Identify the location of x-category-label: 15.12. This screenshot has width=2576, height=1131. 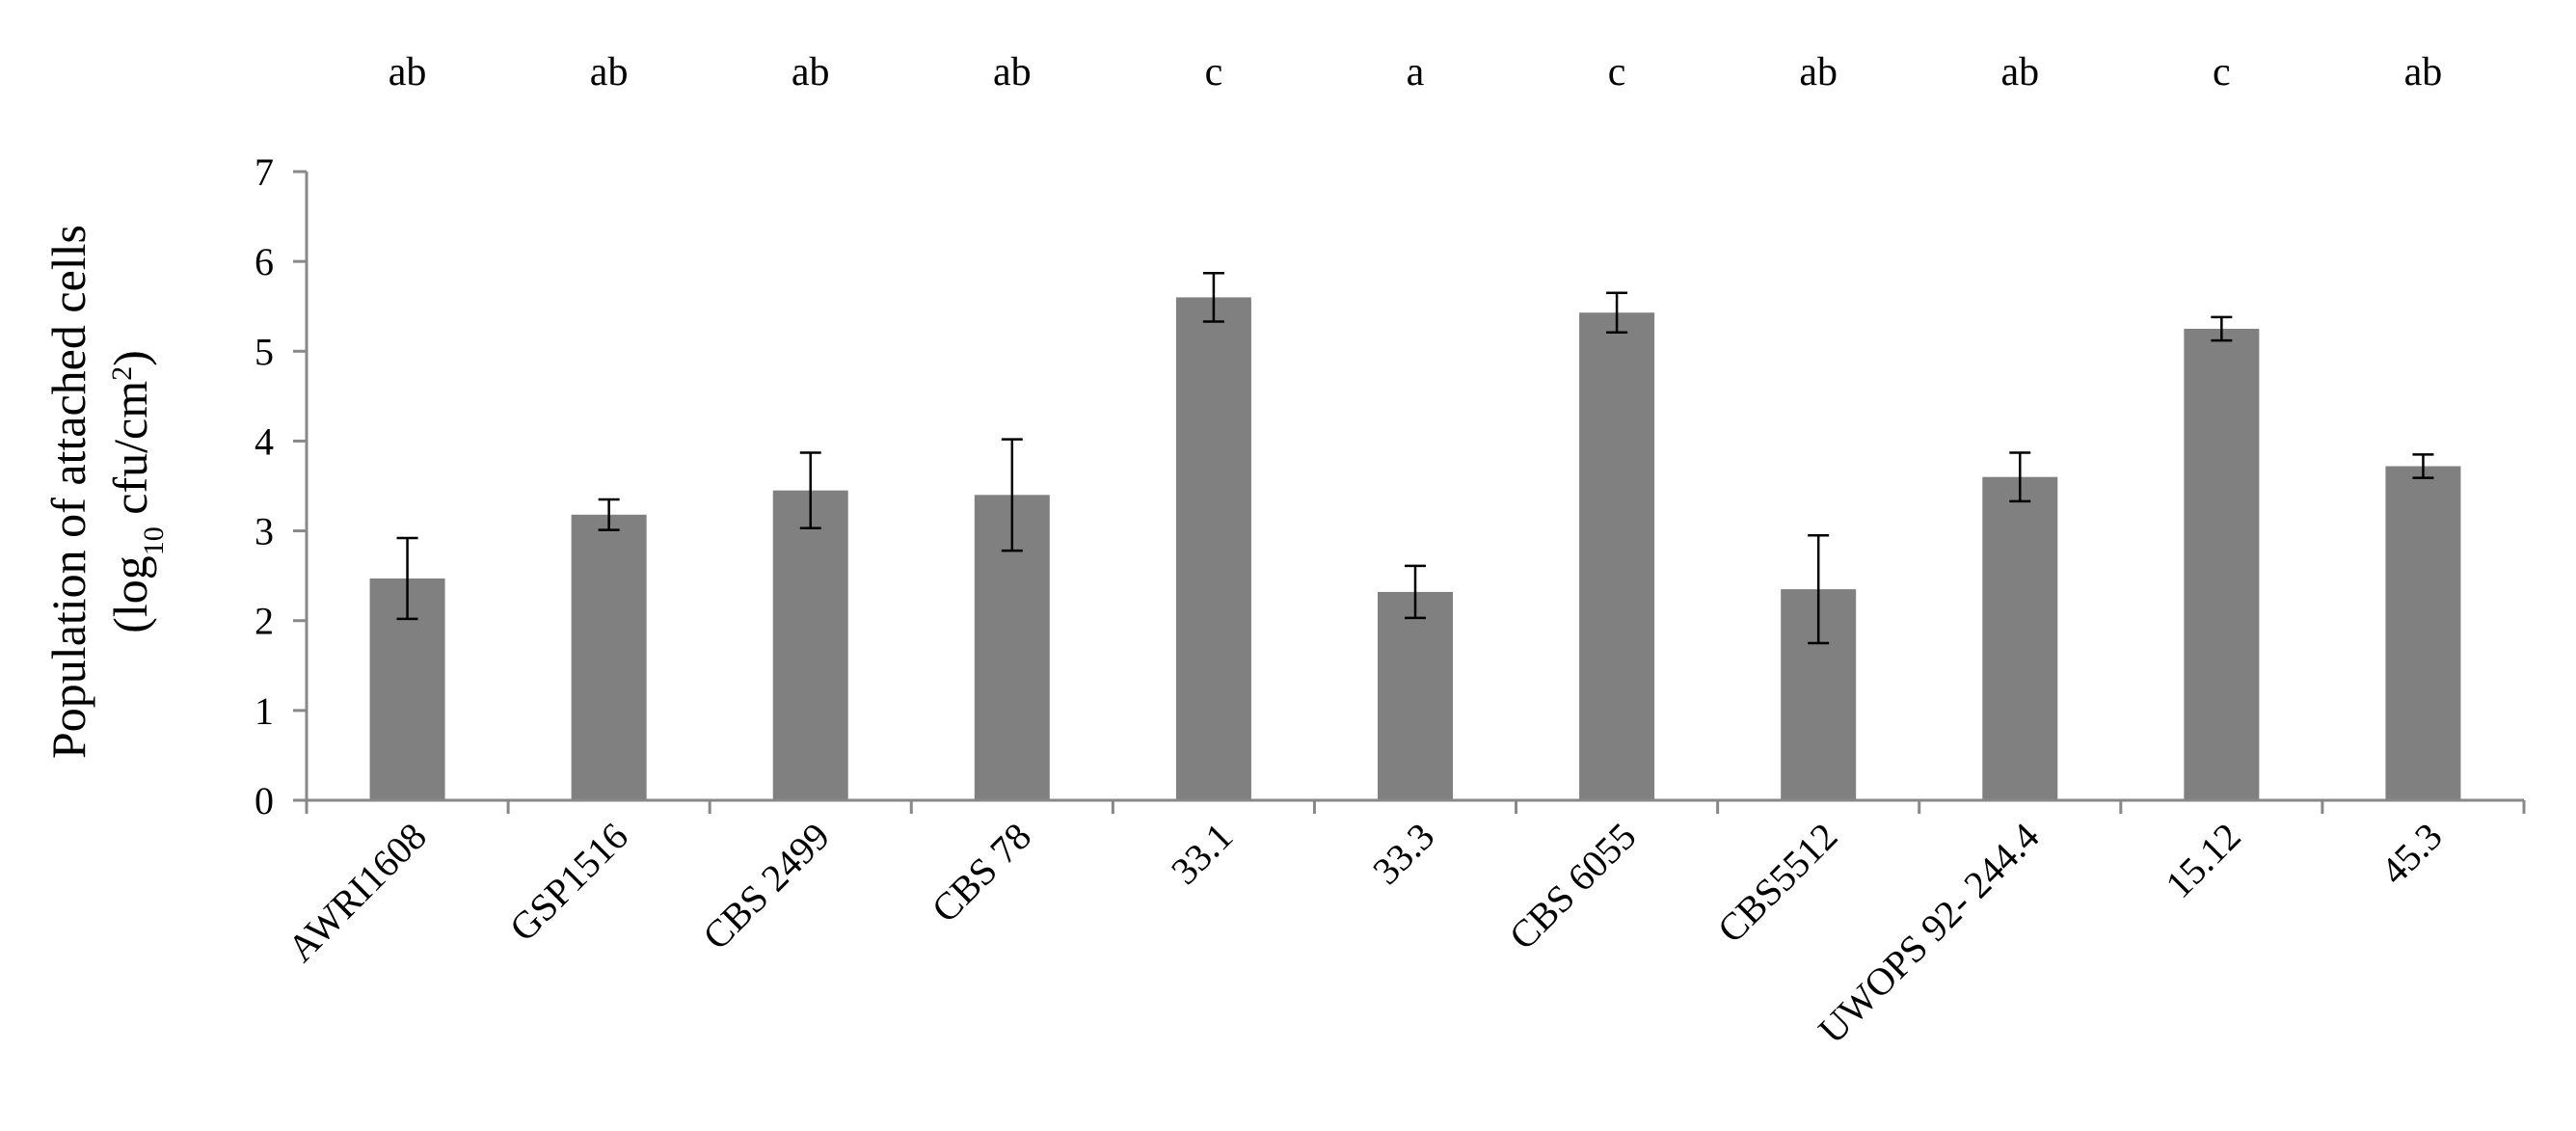
(2203, 860).